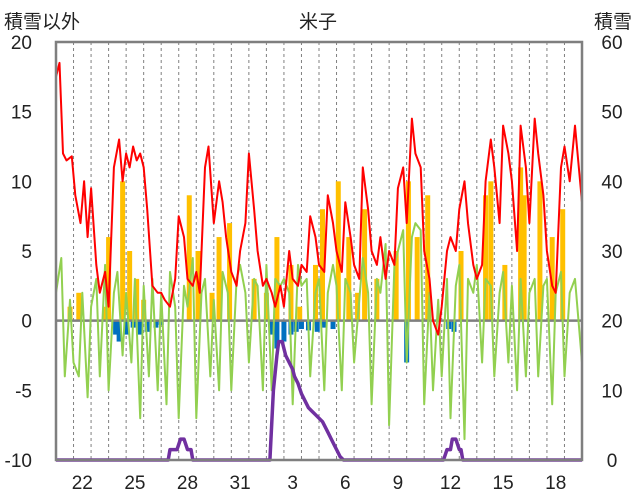 This screenshot has width=636, height=501. What do you see at coordinates (21, 113) in the screenshot?
I see `left-tick-label: 15` at bounding box center [21, 113].